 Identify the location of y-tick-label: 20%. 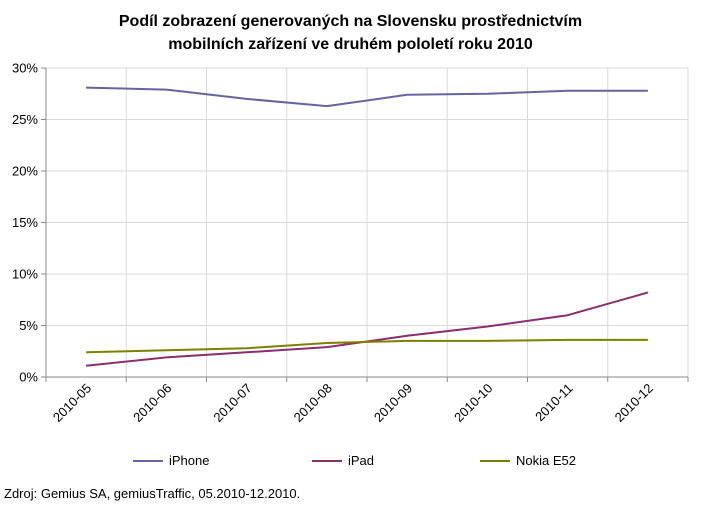
(25, 171).